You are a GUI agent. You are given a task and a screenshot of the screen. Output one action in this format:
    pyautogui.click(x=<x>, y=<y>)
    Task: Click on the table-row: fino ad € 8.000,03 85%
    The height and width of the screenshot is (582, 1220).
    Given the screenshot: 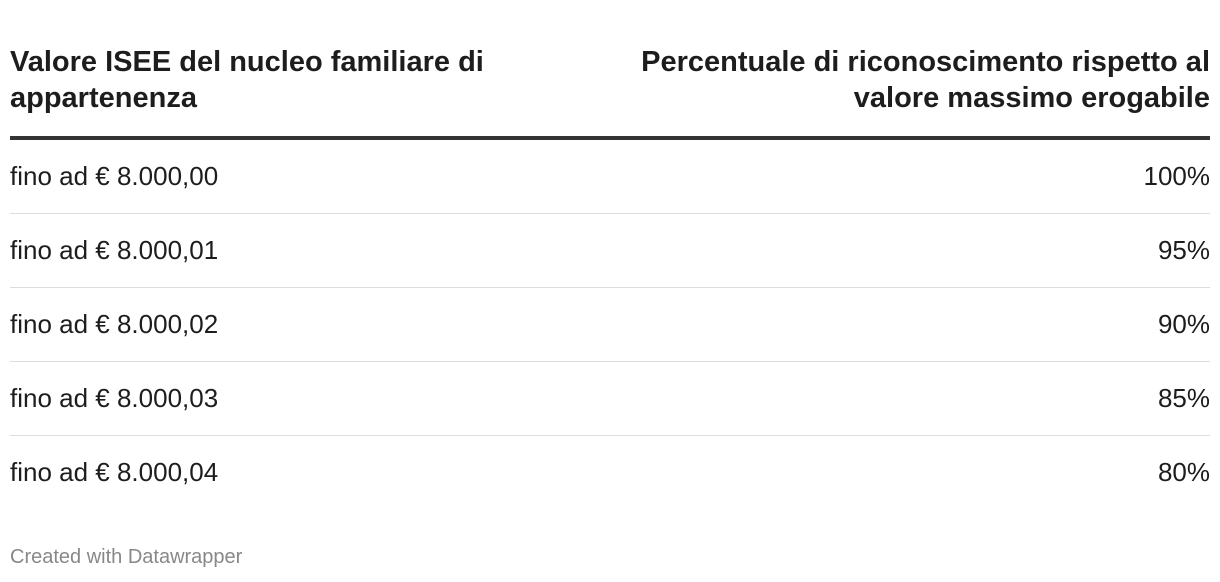 What is the action you would take?
    pyautogui.click(x=610, y=398)
    